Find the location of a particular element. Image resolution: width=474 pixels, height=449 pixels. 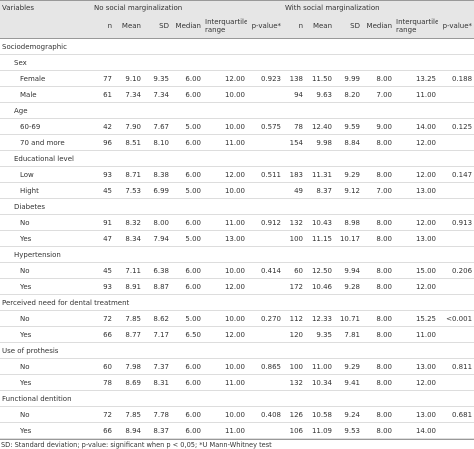

cell: 7.67 is located at coordinates (157, 126).